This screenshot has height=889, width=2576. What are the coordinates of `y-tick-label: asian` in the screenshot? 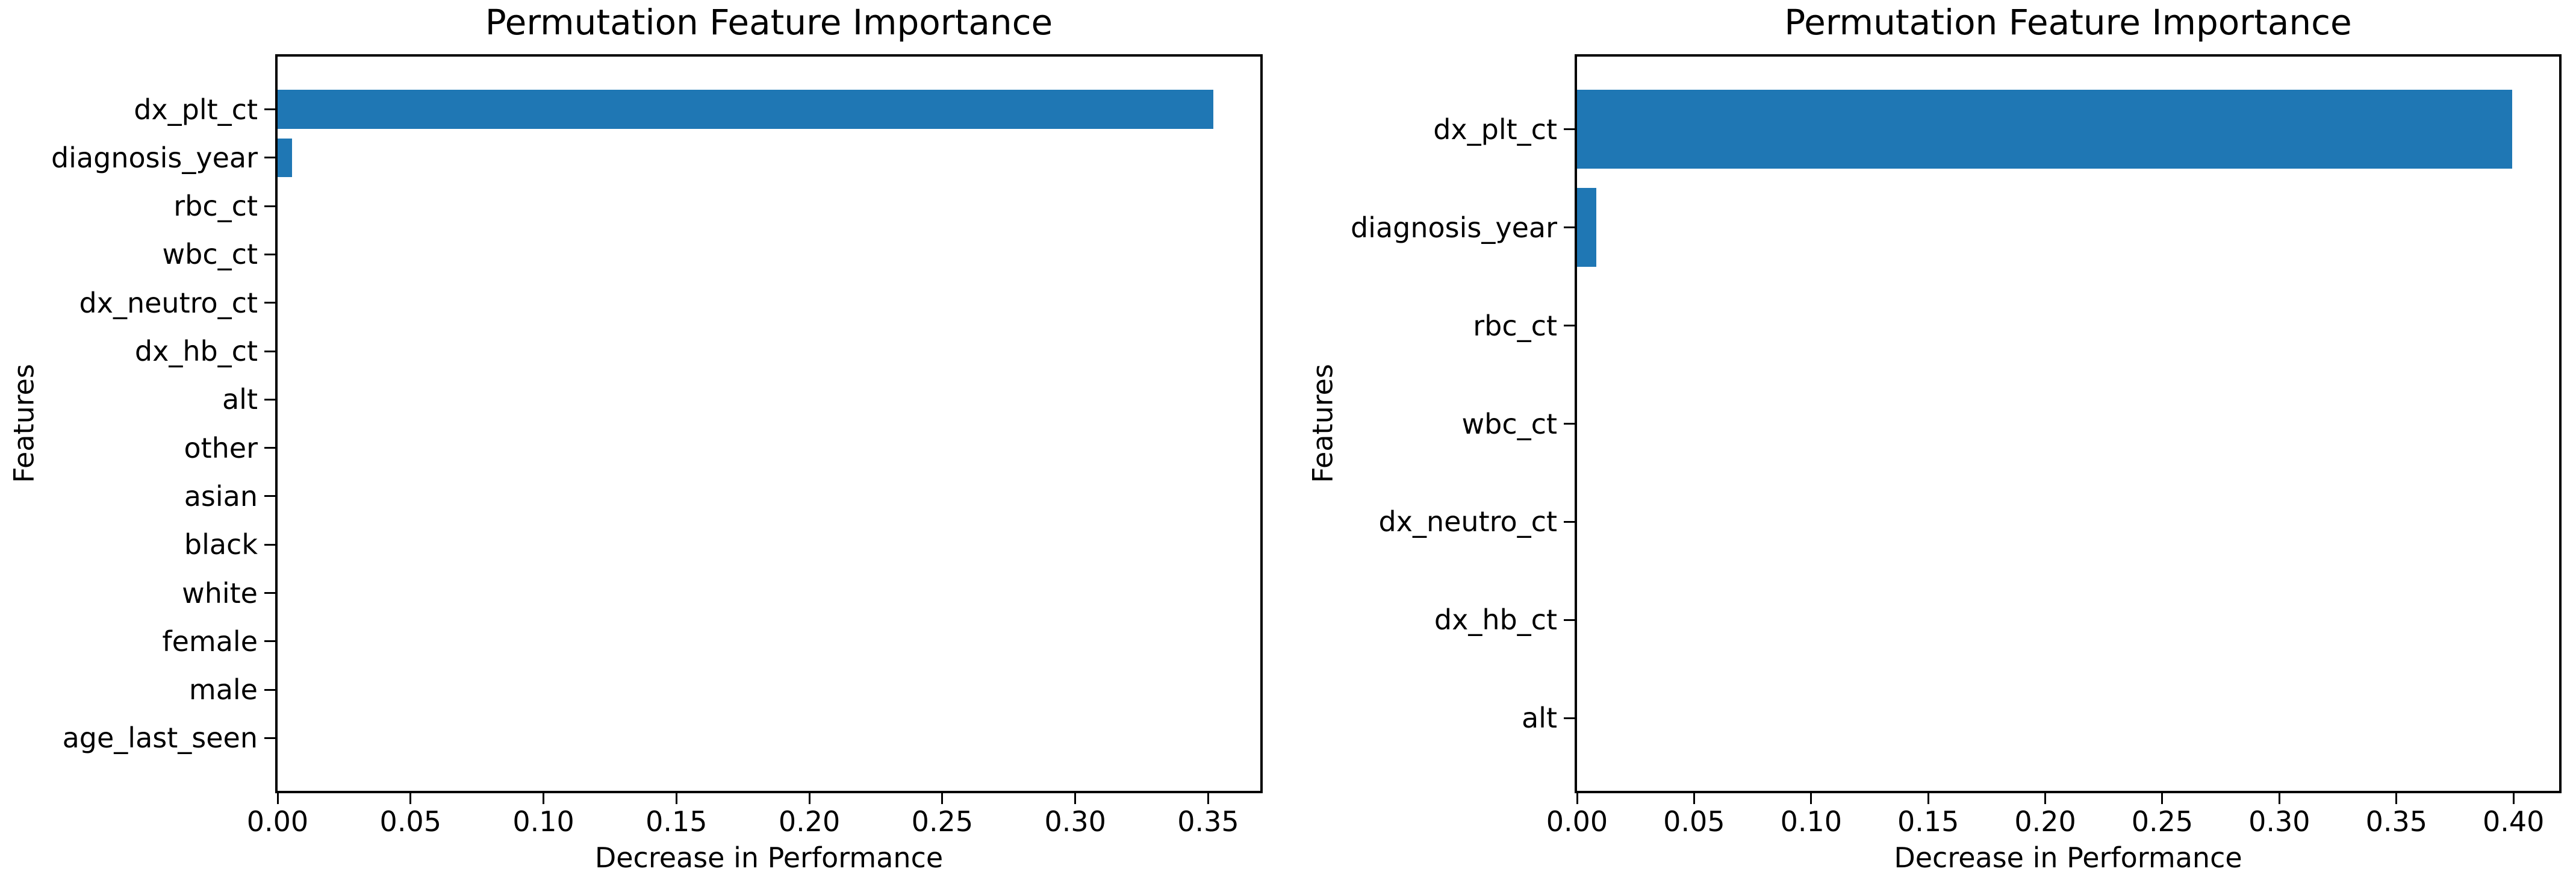 It's located at (221, 496).